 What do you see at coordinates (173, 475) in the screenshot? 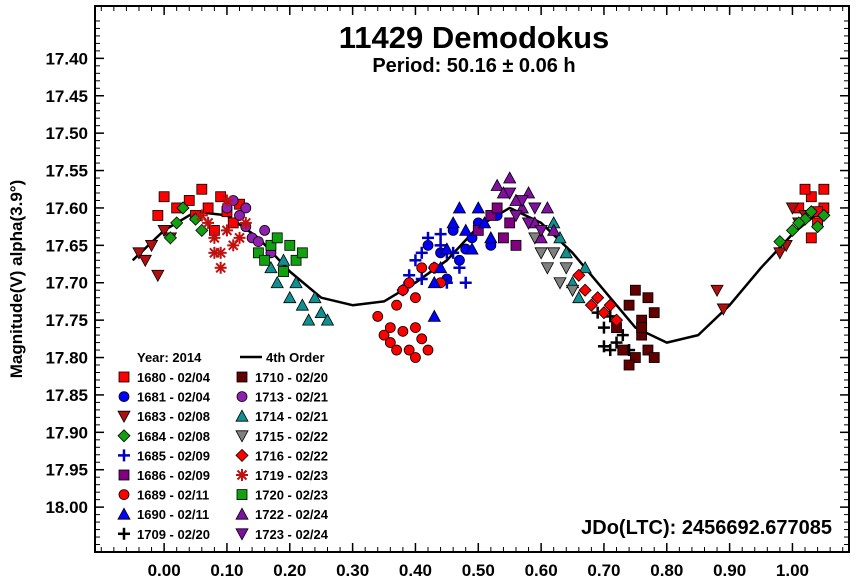
I see `legend-label: 1686 - 02/09` at bounding box center [173, 475].